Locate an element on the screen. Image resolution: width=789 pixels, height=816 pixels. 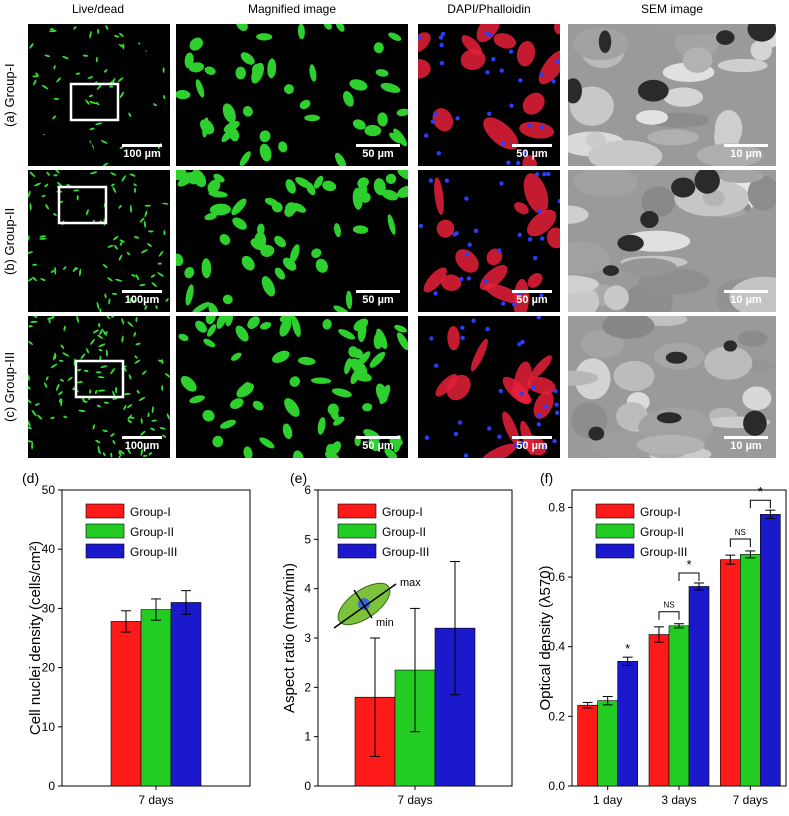
micrograph-livedead-group1: 100 µm is located at coordinates (99, 95).